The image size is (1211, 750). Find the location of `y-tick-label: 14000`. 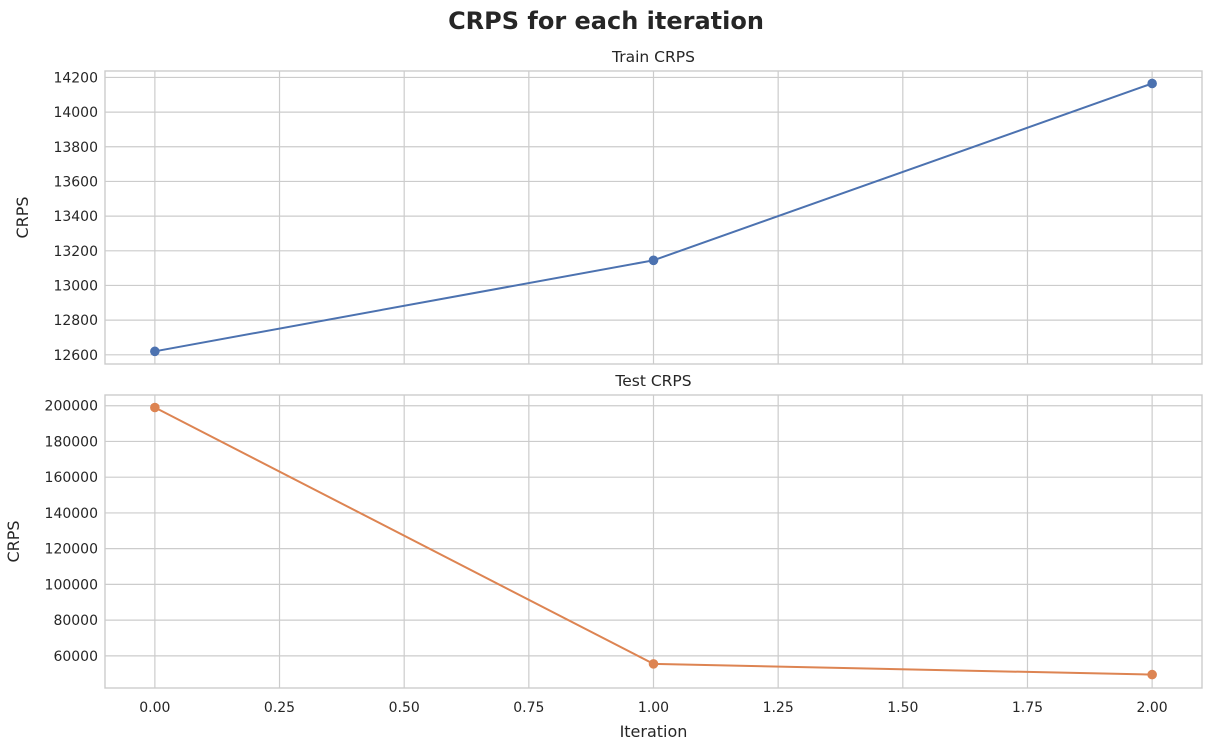

y-tick-label: 14000 is located at coordinates (75, 113).